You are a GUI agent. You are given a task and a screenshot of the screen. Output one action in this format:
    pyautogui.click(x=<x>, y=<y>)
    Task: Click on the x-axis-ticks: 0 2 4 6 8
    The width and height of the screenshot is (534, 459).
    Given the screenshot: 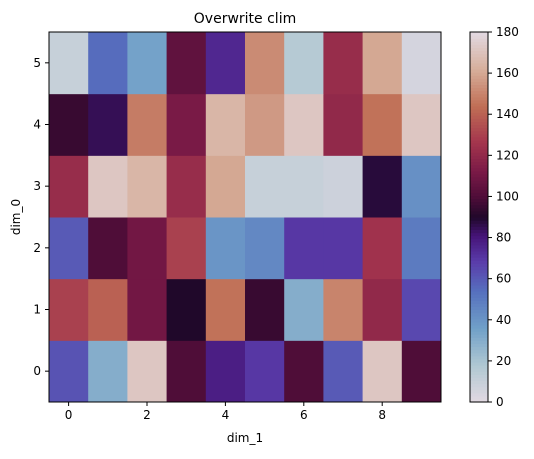 What is the action you would take?
    pyautogui.click(x=225, y=412)
    